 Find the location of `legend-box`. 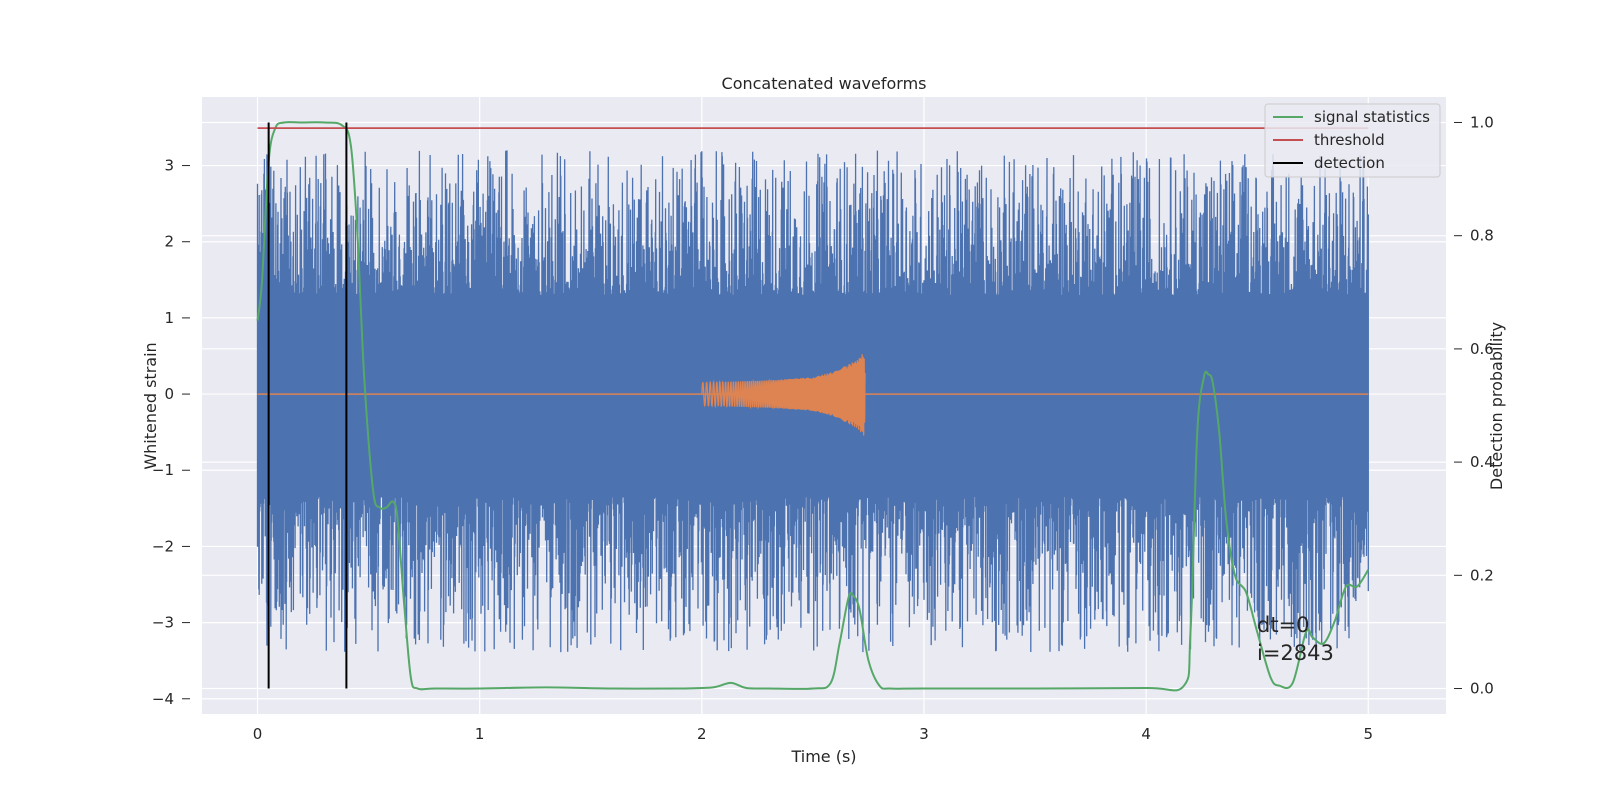

legend-box is located at coordinates (1352, 140).